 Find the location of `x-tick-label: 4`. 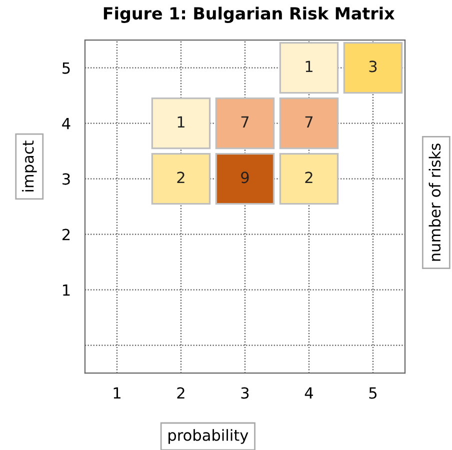

x-tick-label: 4 is located at coordinates (308, 393).